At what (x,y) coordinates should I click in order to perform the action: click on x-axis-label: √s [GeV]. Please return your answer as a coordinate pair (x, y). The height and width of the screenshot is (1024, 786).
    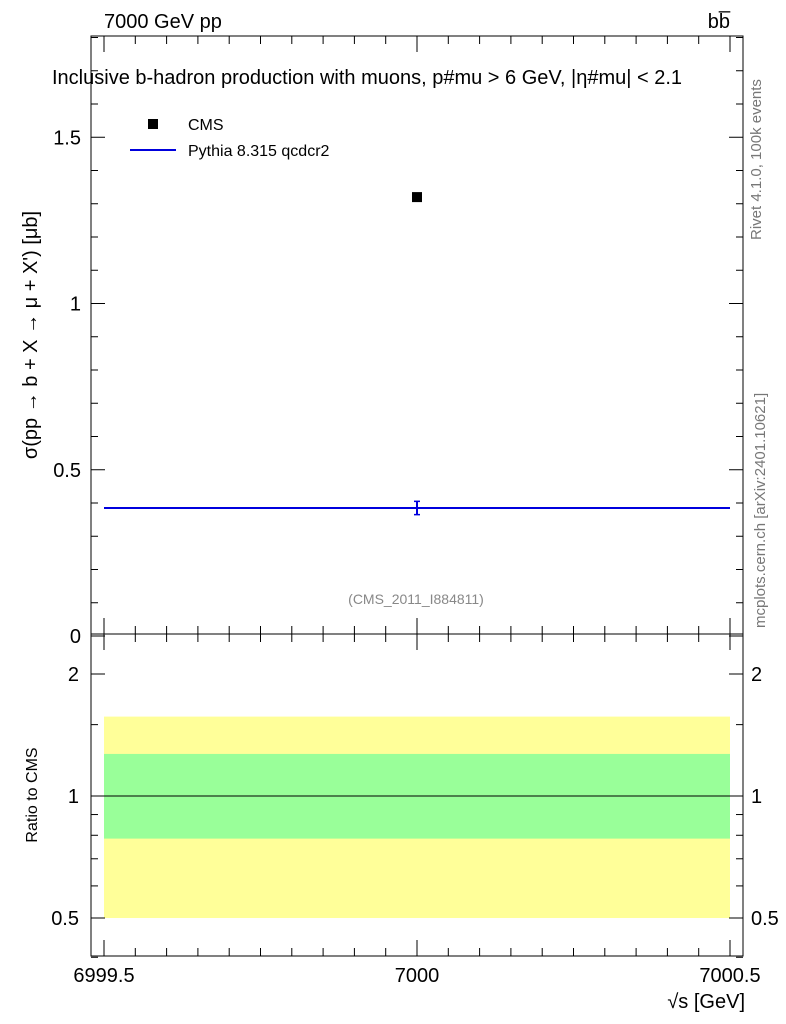
    Looking at the image, I should click on (706, 1002).